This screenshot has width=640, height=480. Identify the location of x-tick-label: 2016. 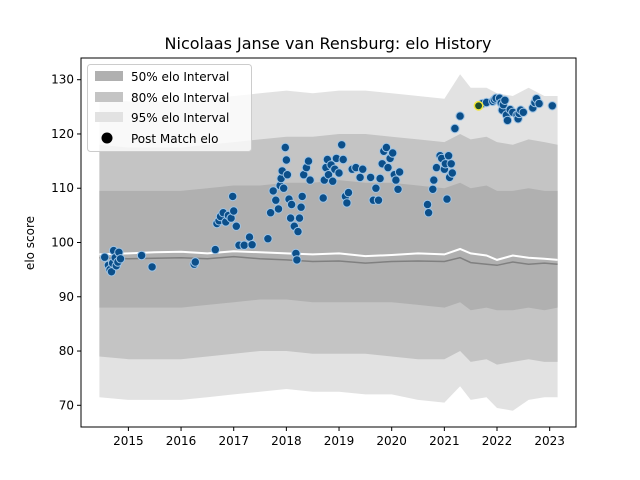
(181, 441).